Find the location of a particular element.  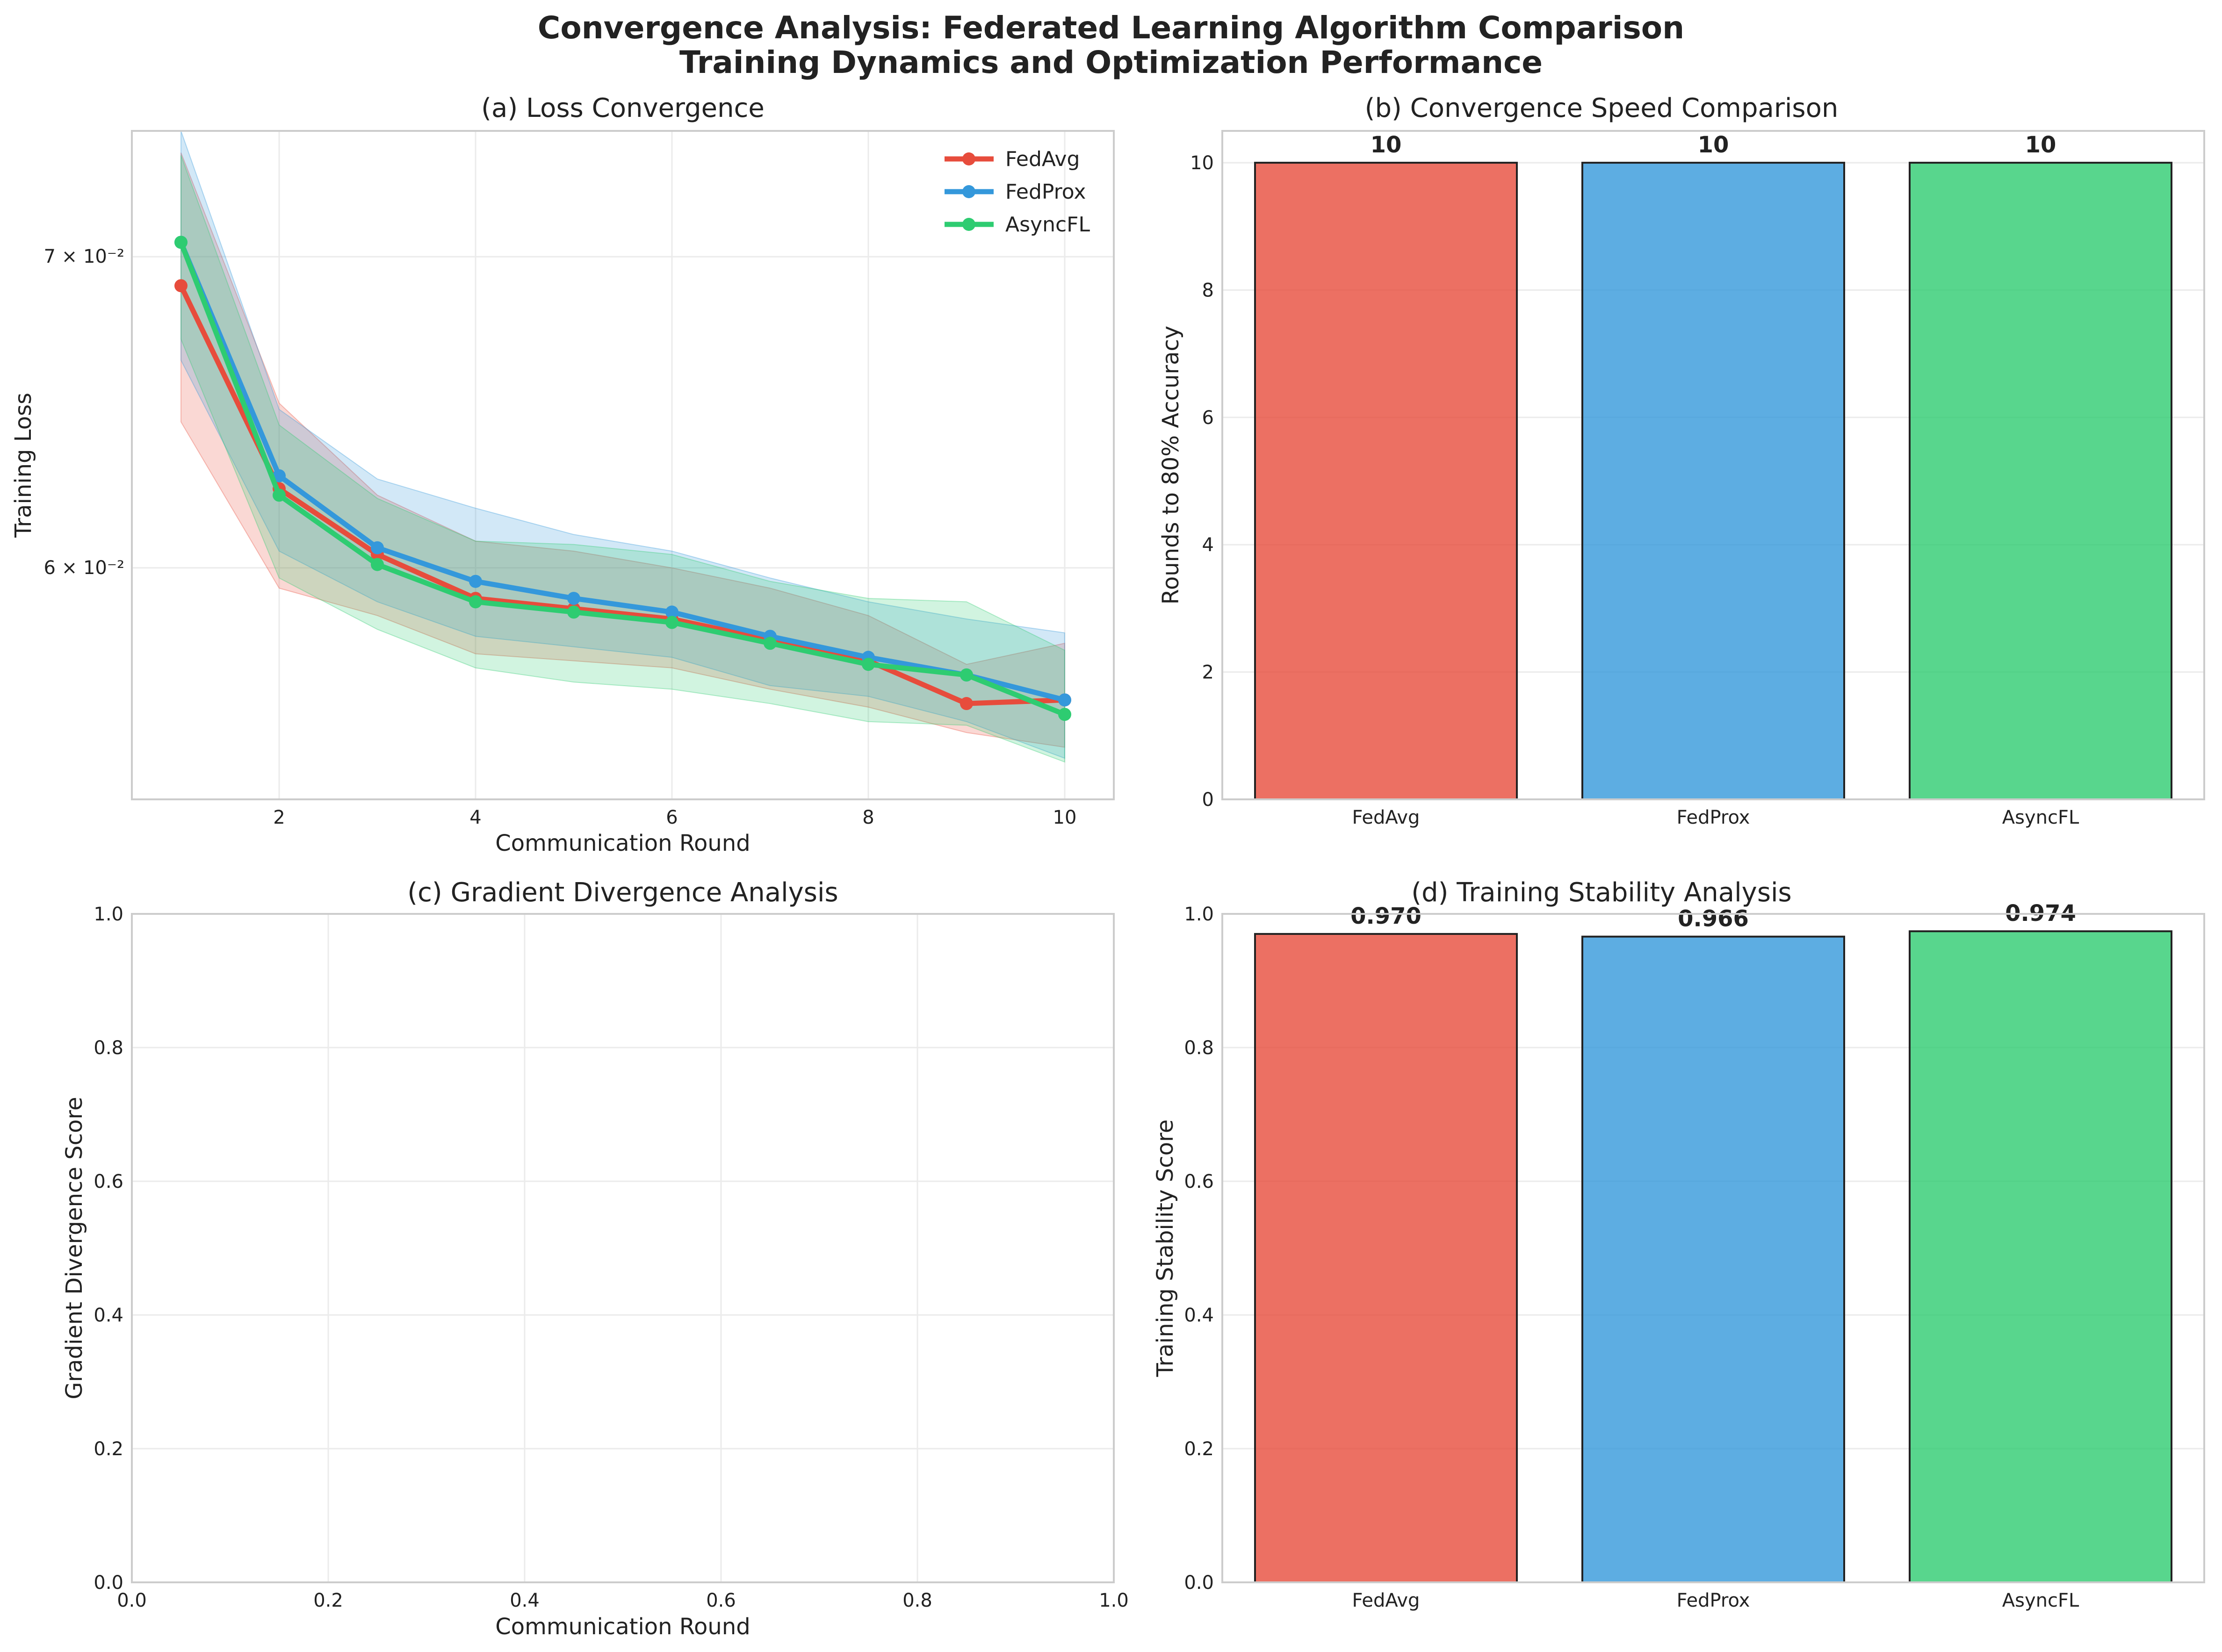

panel-c-ytick-label: 0.6 is located at coordinates (109, 1181).